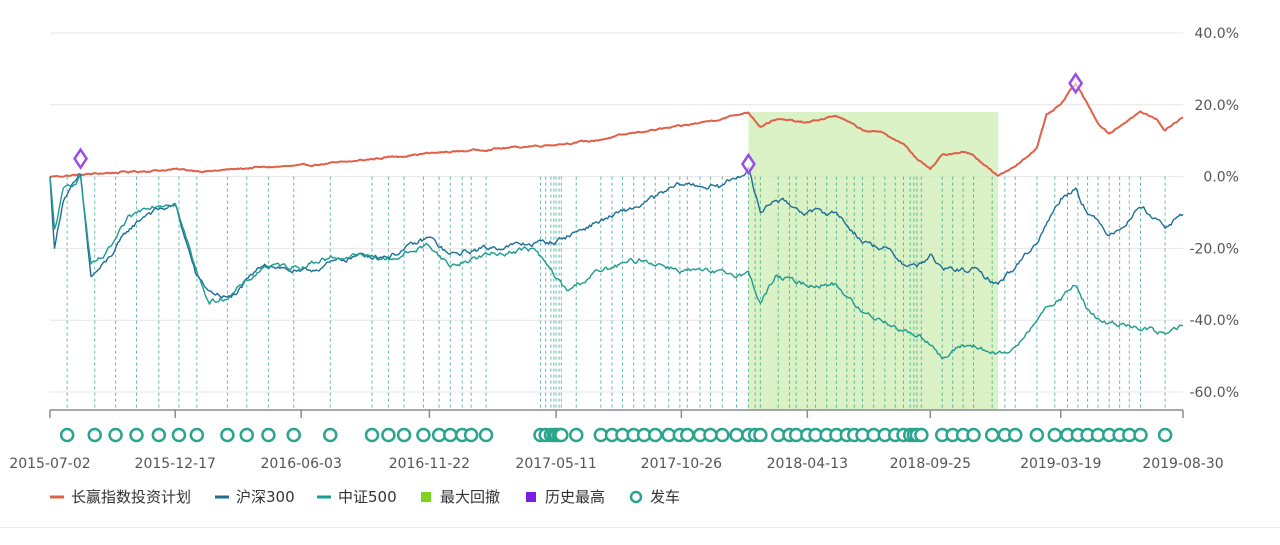  I want to click on legend-item-4: 最大回撤, so click(460, 497).